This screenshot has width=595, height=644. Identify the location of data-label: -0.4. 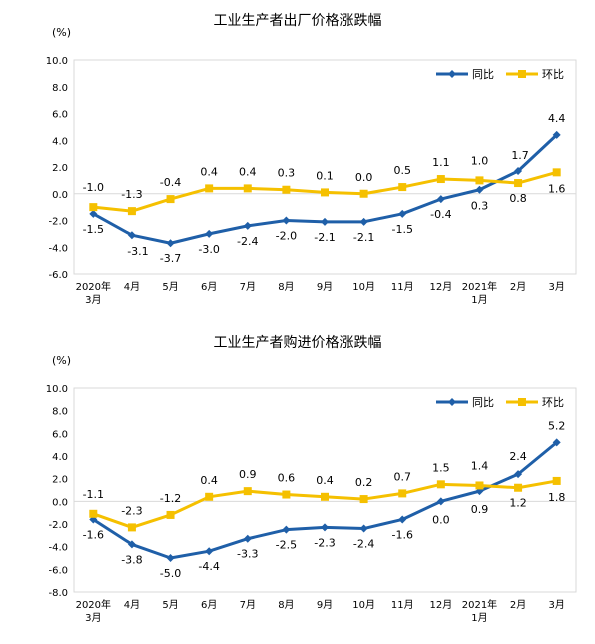
(170, 182).